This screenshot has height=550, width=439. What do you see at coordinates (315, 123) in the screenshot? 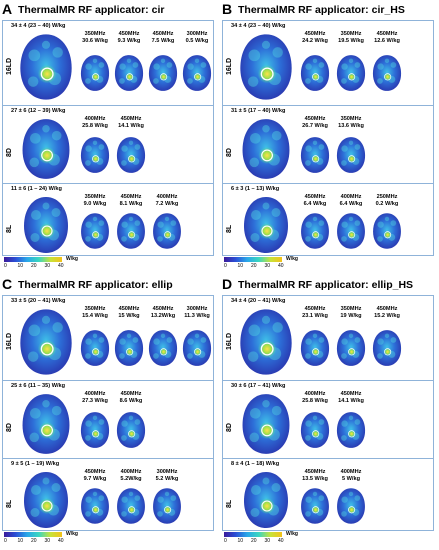
I see `sub-caption: 450MHz 26.7 W/kg` at bounding box center [315, 123].